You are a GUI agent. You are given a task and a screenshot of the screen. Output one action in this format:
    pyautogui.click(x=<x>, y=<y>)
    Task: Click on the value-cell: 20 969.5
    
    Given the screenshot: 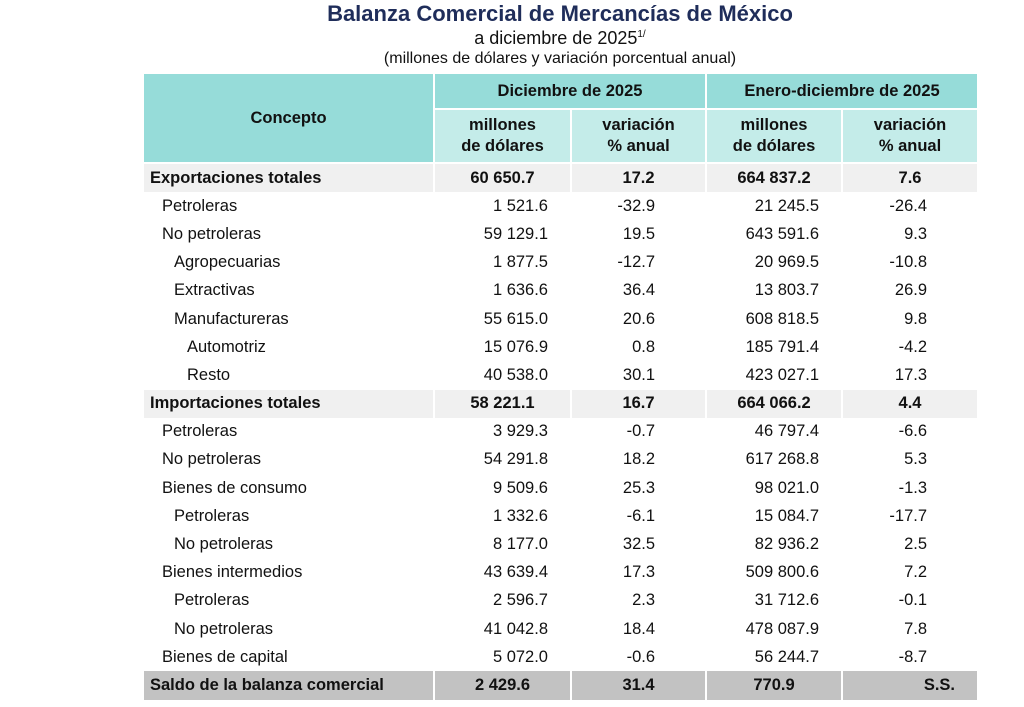 What is the action you would take?
    pyautogui.click(x=774, y=262)
    